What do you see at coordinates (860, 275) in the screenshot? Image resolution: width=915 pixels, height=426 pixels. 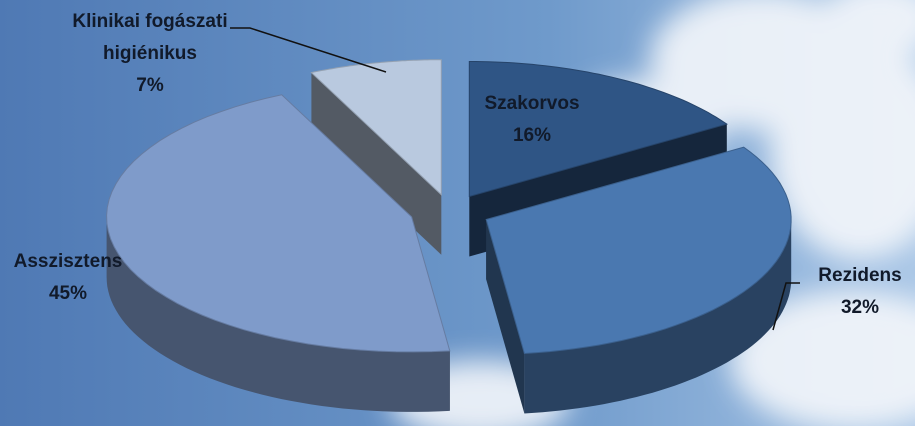 I see `category-label: Rezidens` at bounding box center [860, 275].